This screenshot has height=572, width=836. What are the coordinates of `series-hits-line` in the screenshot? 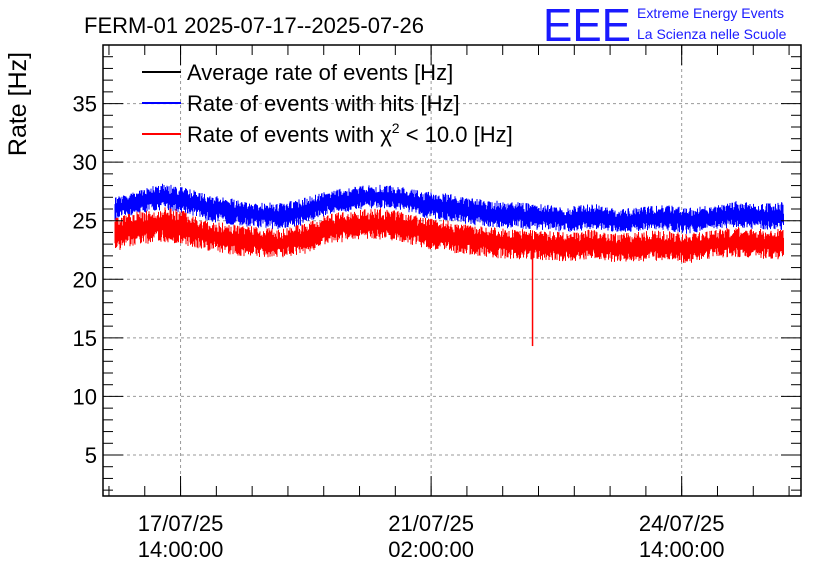 It's located at (449, 208).